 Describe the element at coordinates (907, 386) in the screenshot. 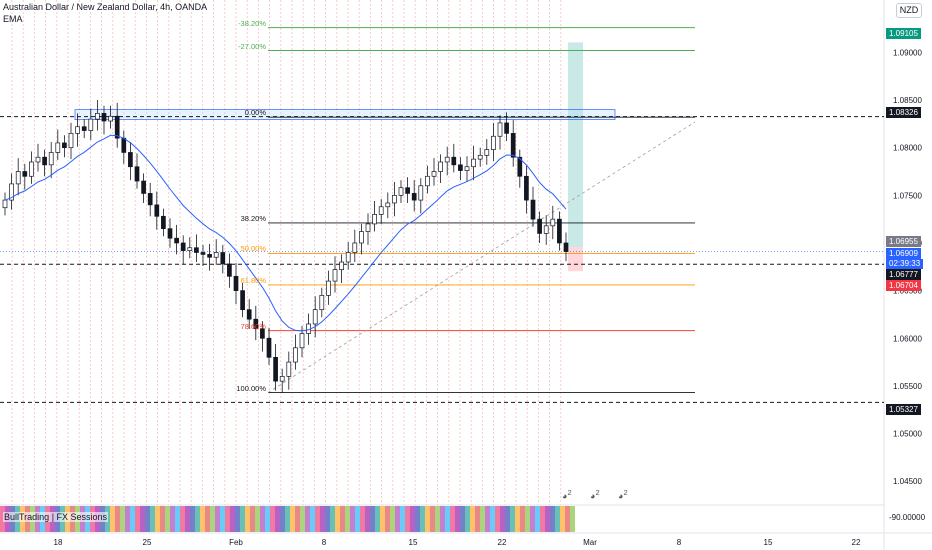

I see `y-tick-label: 1.05500` at that location.